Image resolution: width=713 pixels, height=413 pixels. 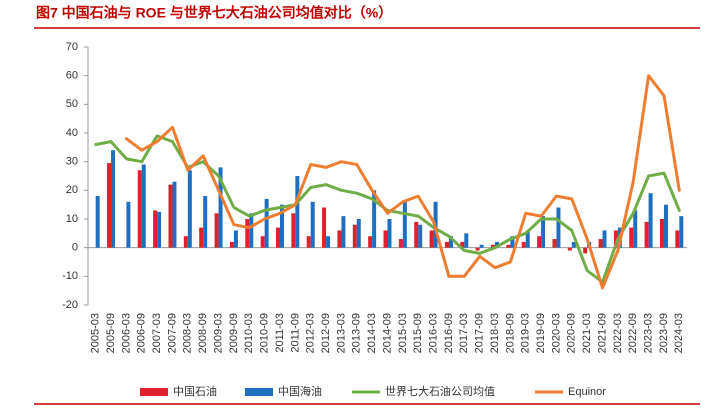 I want to click on y-tick-label: 40, so click(x=72, y=133).